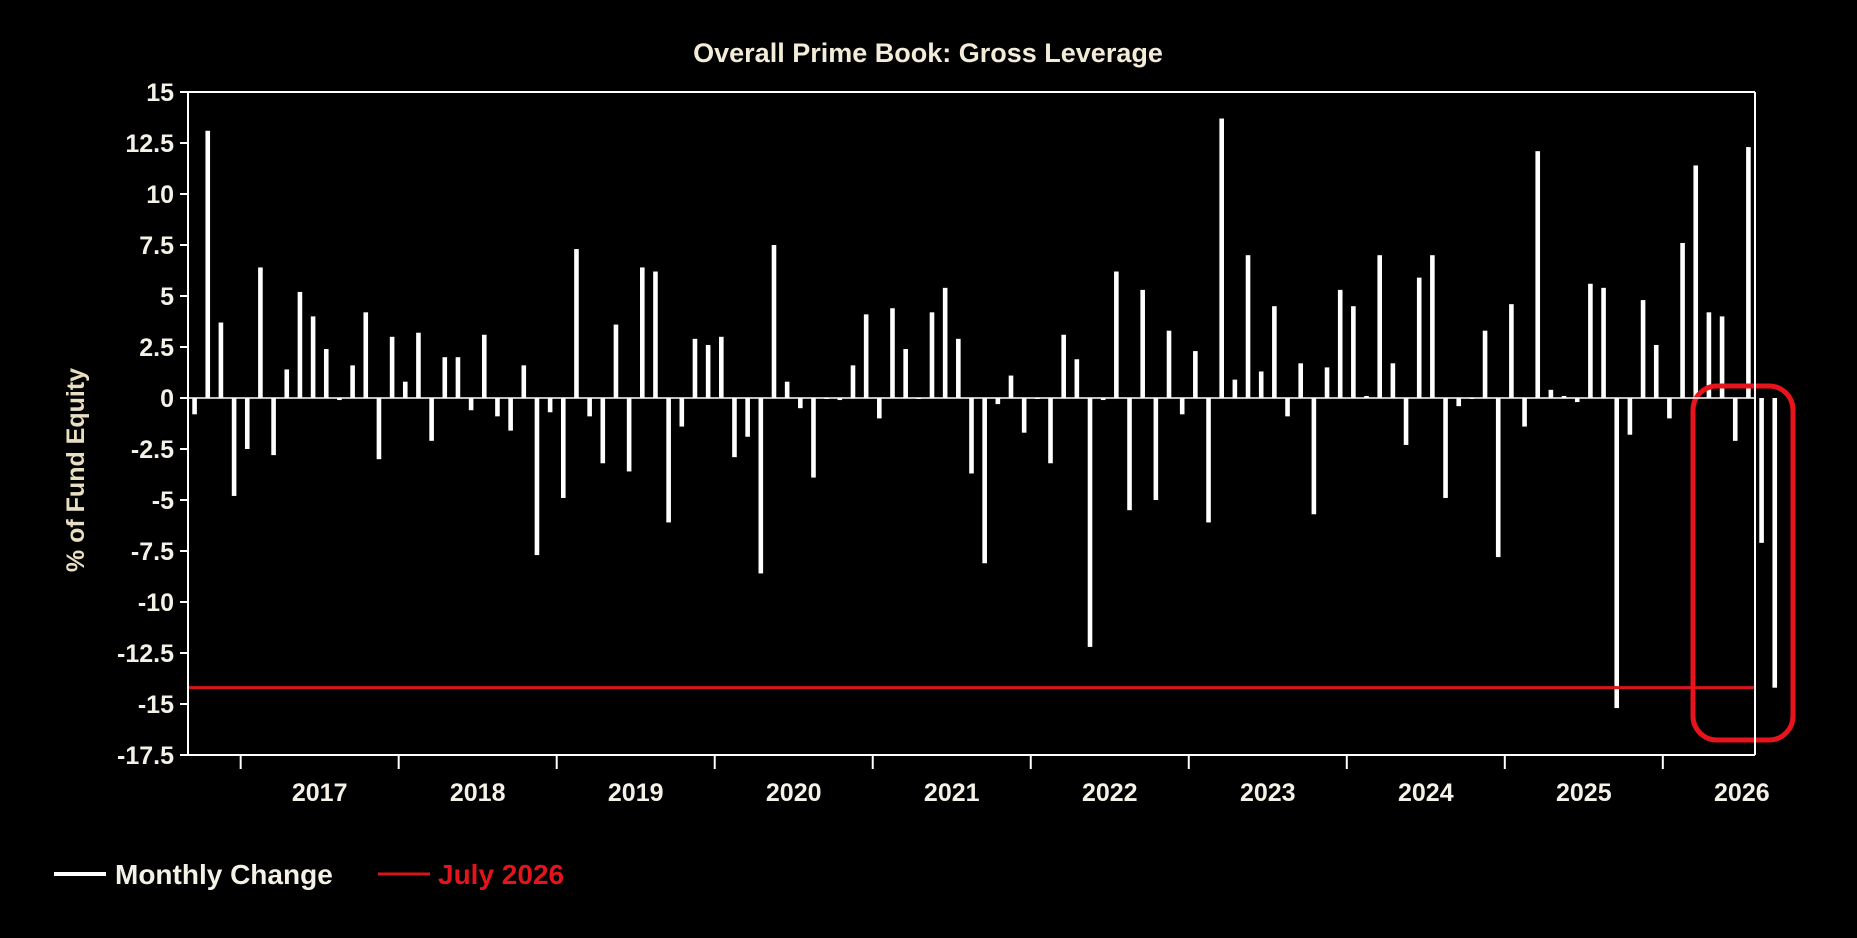  What do you see at coordinates (1742, 793) in the screenshot?
I see `x-tick-label: 2026` at bounding box center [1742, 793].